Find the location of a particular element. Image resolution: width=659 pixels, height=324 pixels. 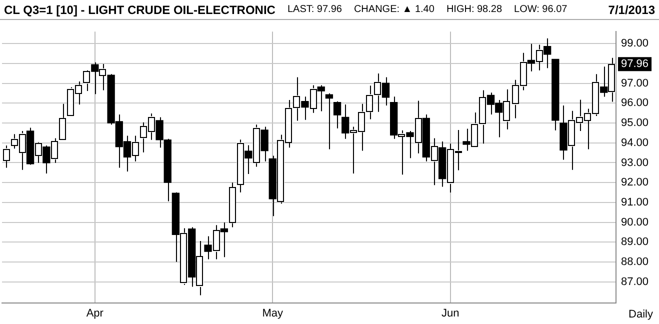

y-tick-label: 96.00 is located at coordinates (635, 103).